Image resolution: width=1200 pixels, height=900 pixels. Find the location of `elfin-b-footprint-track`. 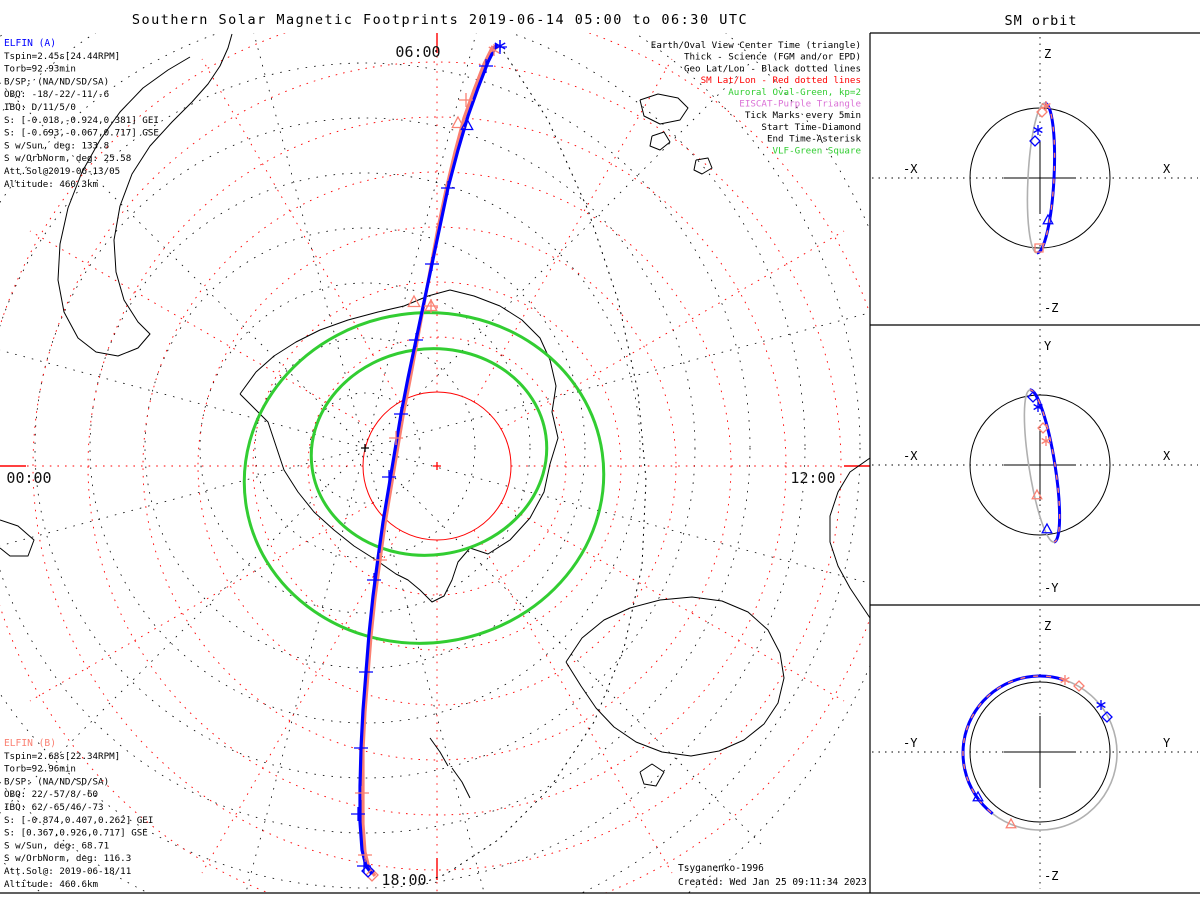

elfin-b-footprint-track is located at coordinates (428, 461).